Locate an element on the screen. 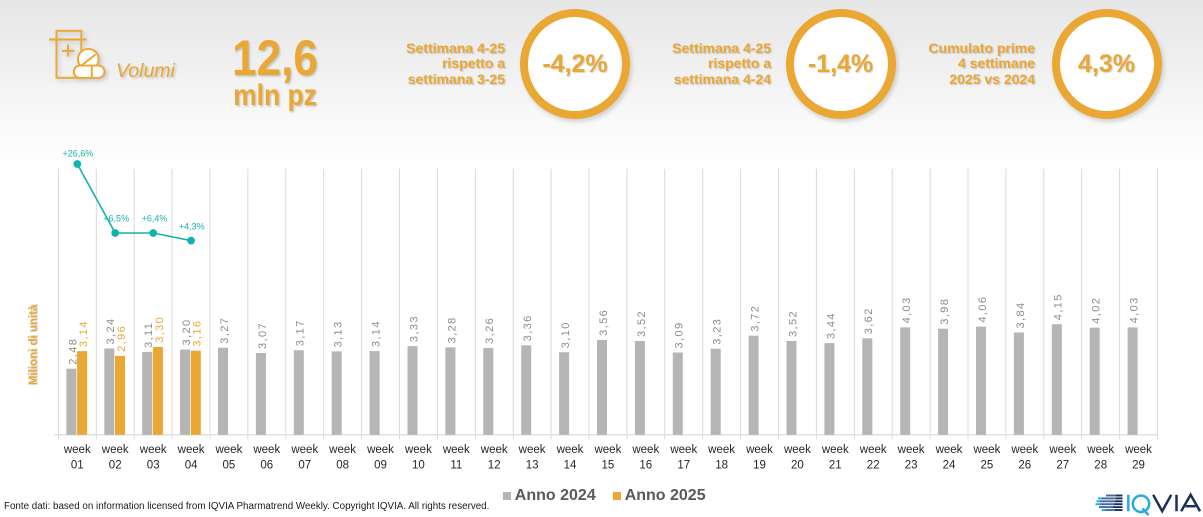 The height and width of the screenshot is (517, 1203). svg-text: 4,02 is located at coordinates (1097, 310).